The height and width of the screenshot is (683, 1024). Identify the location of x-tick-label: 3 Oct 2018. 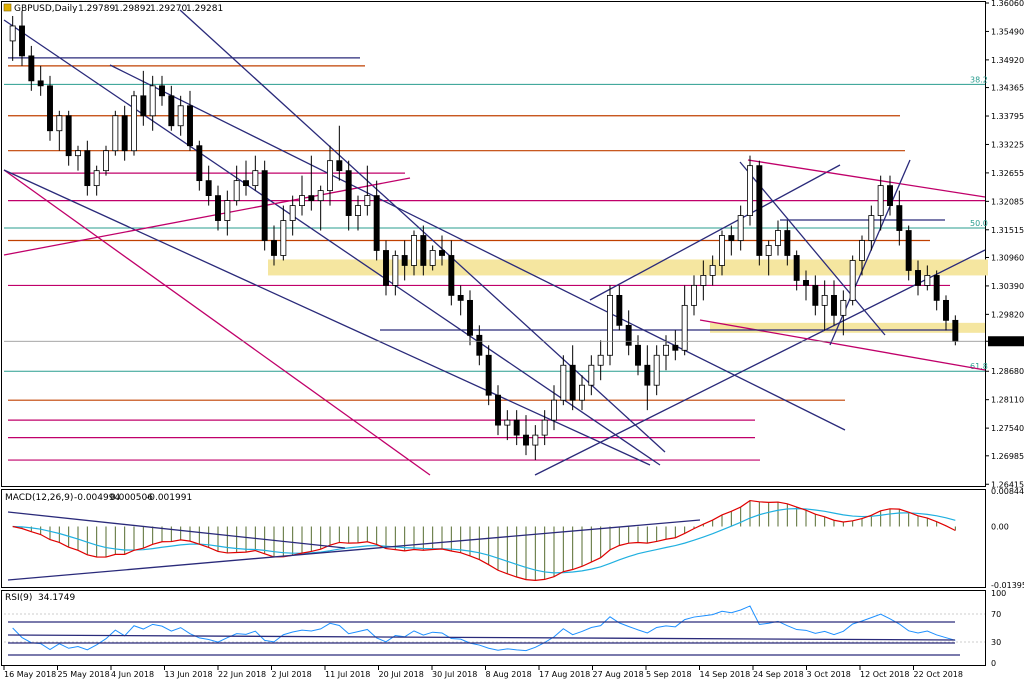
(829, 674).